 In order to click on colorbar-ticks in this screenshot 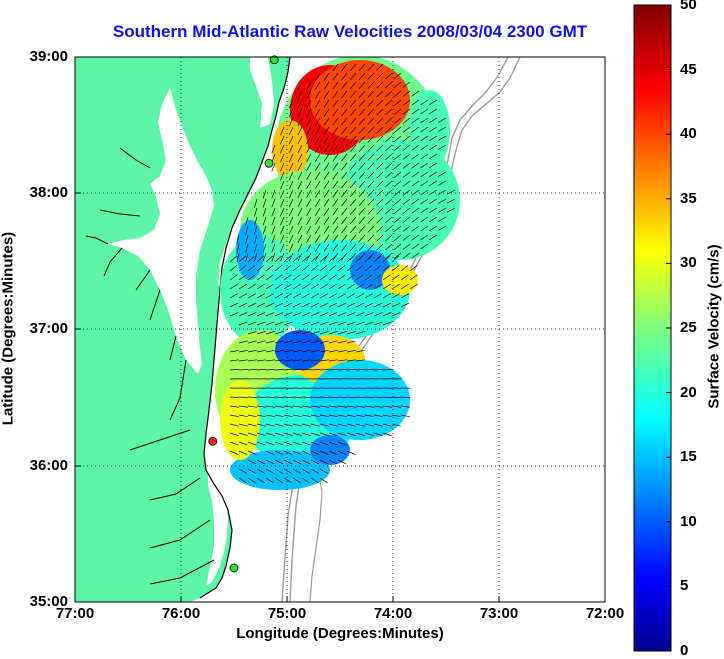, I will do `click(668, 328)`.